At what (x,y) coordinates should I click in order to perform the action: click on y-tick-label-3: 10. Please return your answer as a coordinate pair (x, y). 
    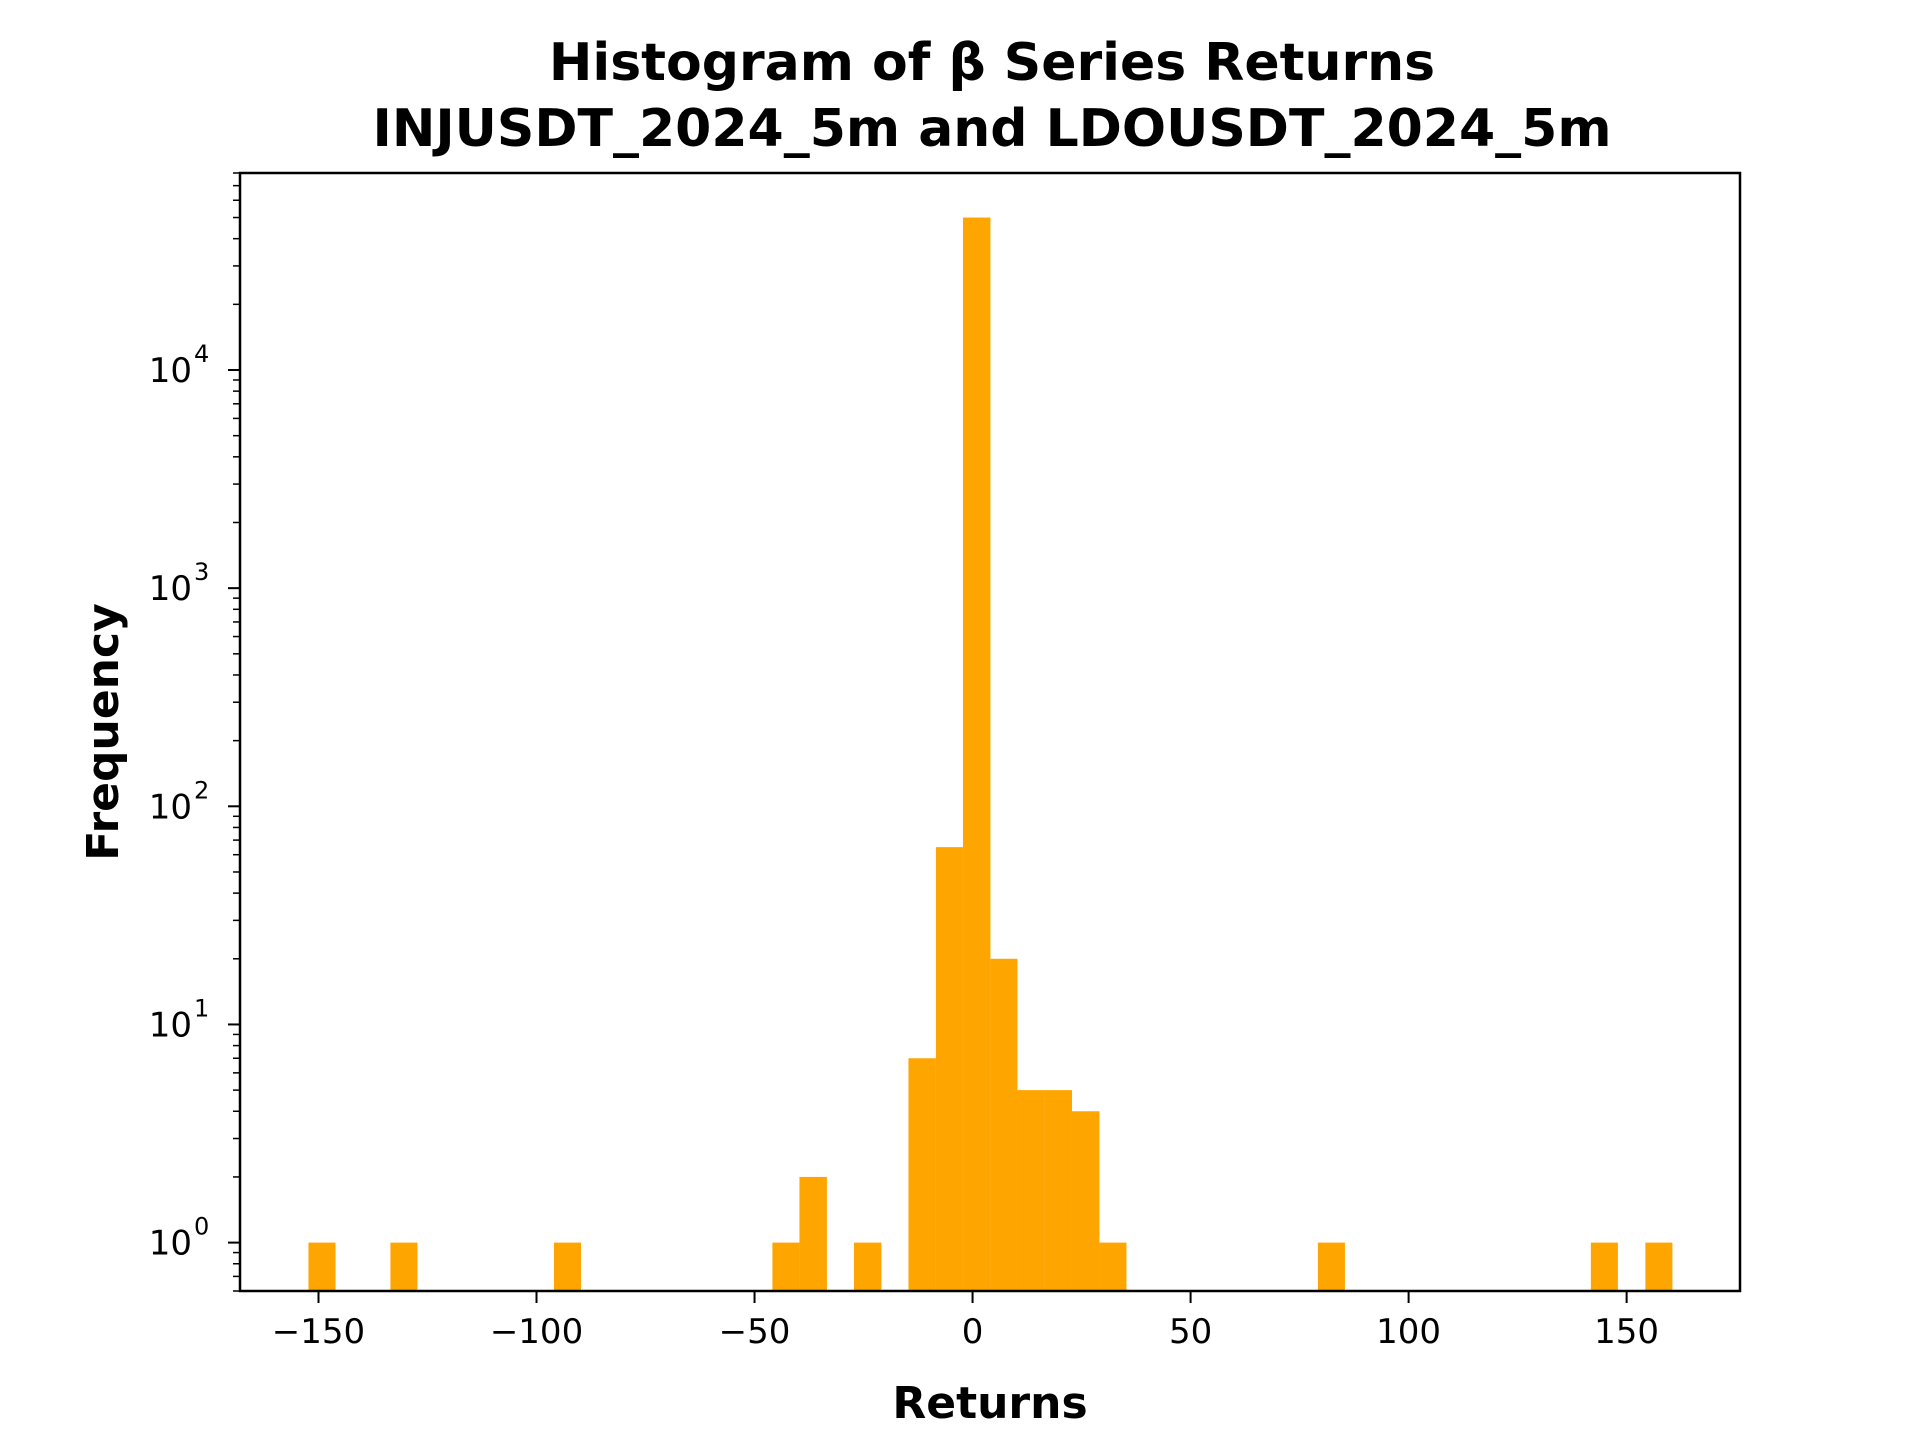
    Looking at the image, I should click on (170, 589).